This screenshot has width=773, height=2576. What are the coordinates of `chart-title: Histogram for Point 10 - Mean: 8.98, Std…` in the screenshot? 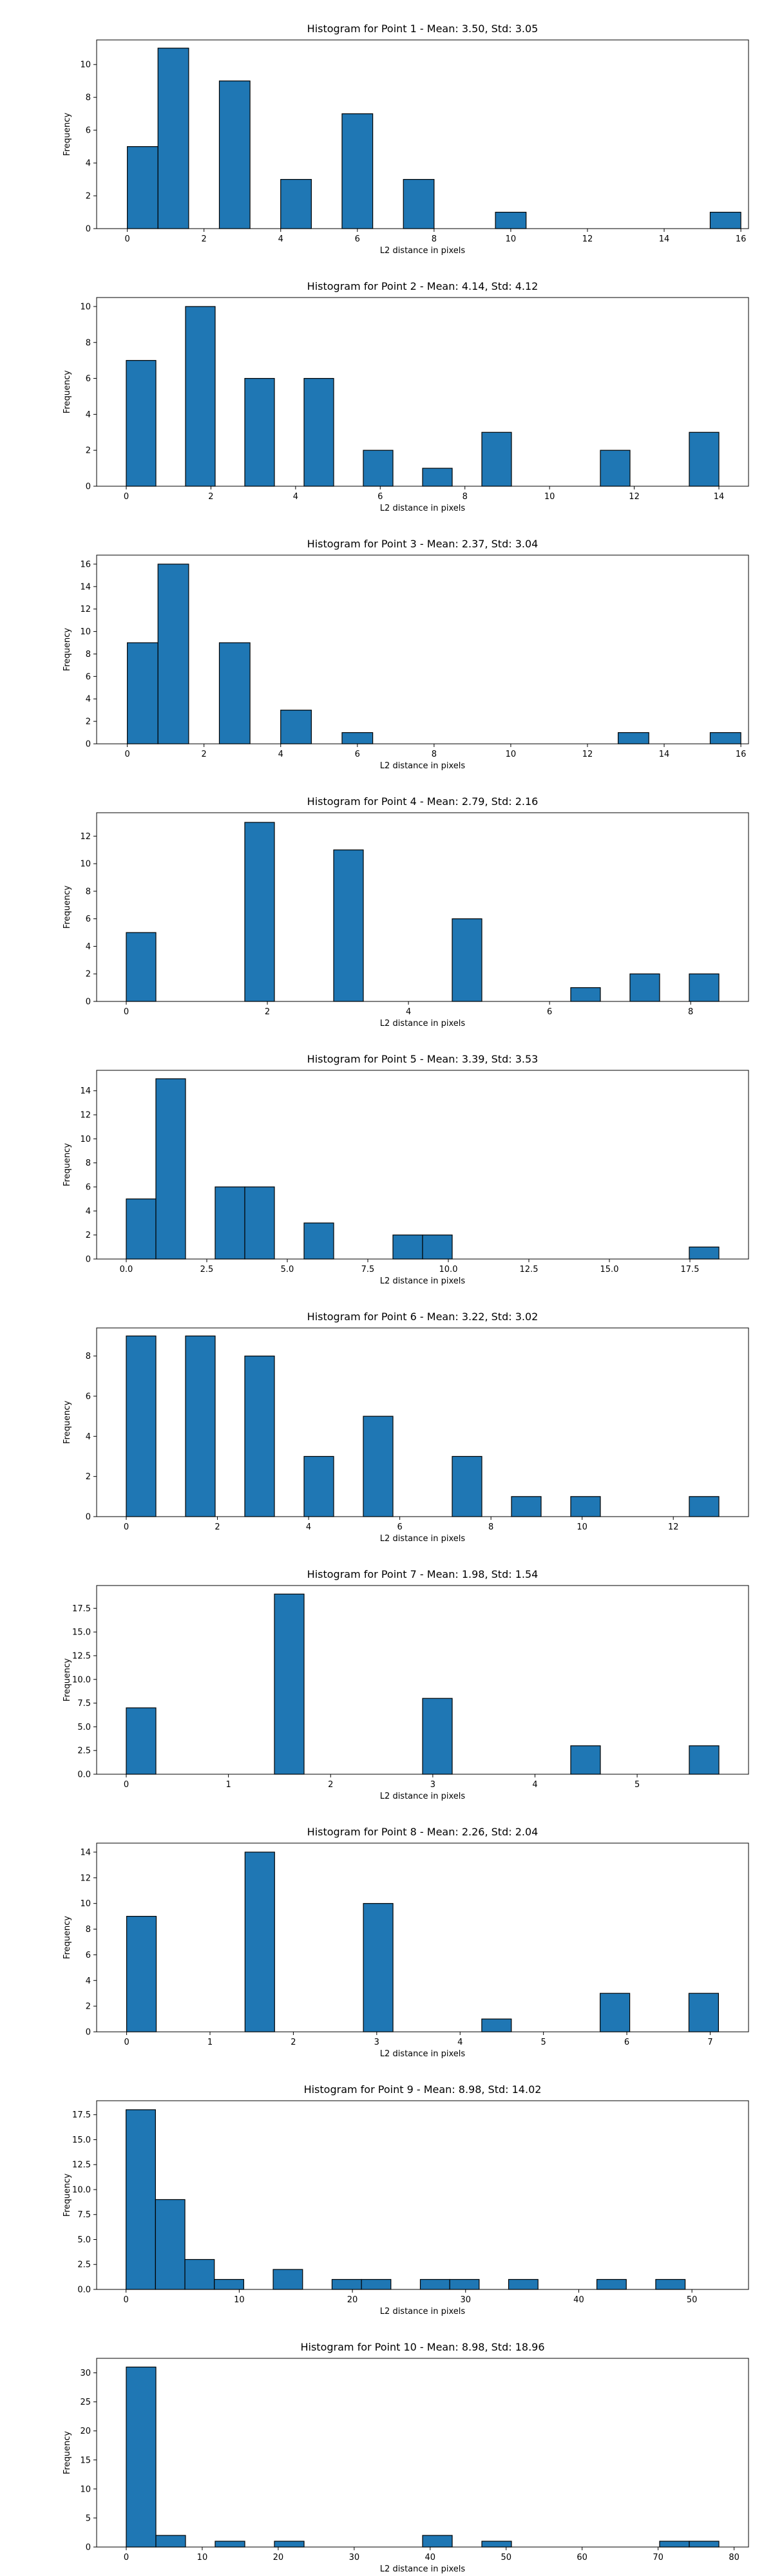 It's located at (422, 2347).